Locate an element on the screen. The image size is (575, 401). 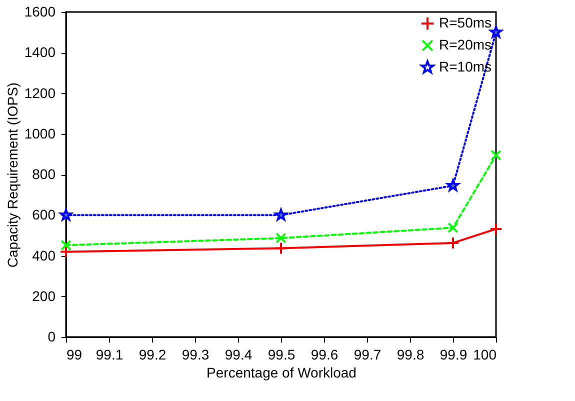
x-tick-label: 99.5 is located at coordinates (282, 354).